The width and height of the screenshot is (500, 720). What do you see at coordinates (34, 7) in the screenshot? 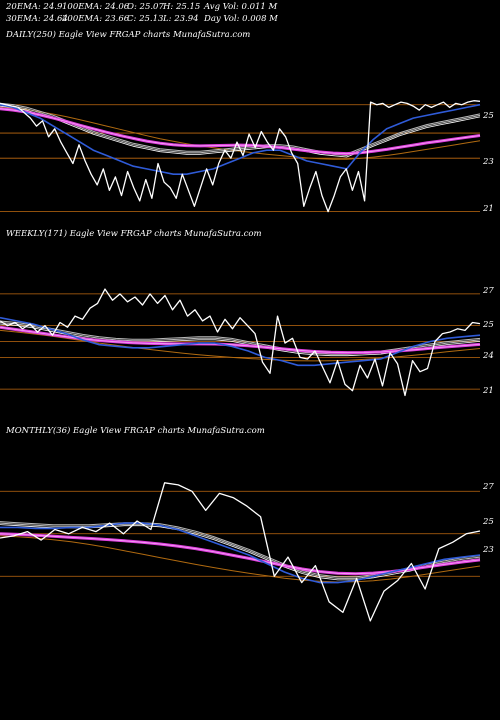
I see `stat-20ema: 20EMA: 24.9` at bounding box center [34, 7].